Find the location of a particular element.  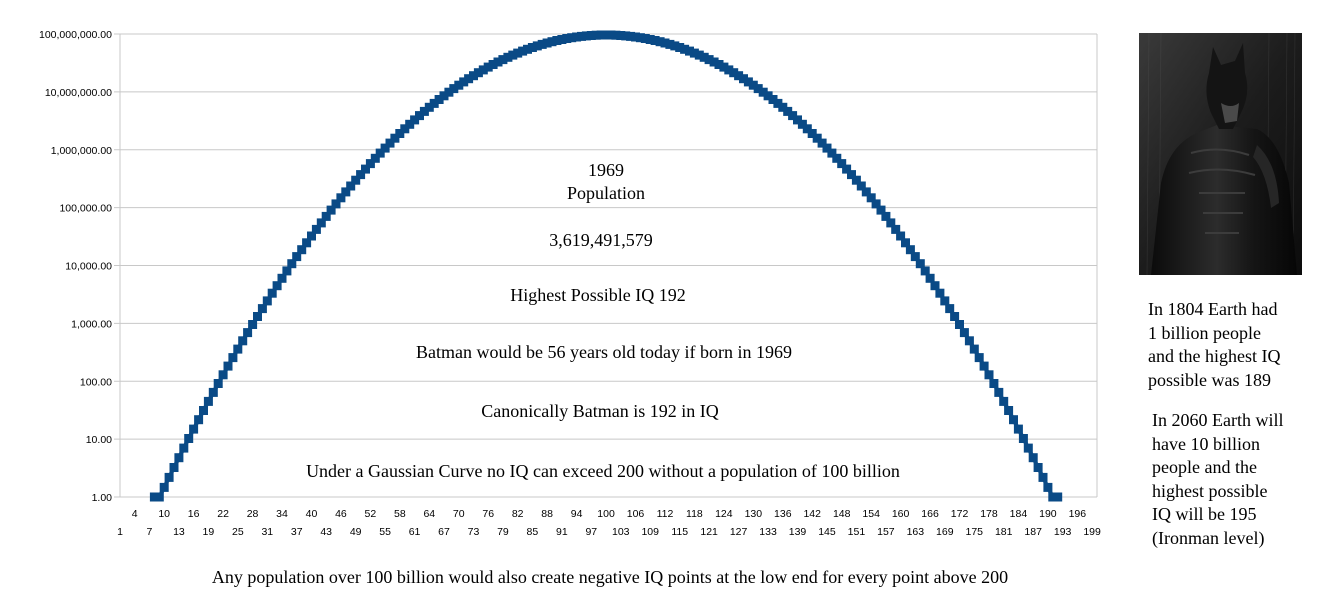

x-tick-label: 142 is located at coordinates (812, 514).